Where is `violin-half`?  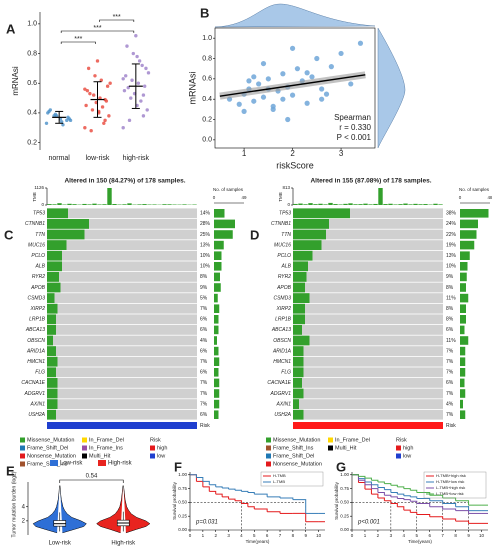 violin-half is located at coordinates (110, 509).